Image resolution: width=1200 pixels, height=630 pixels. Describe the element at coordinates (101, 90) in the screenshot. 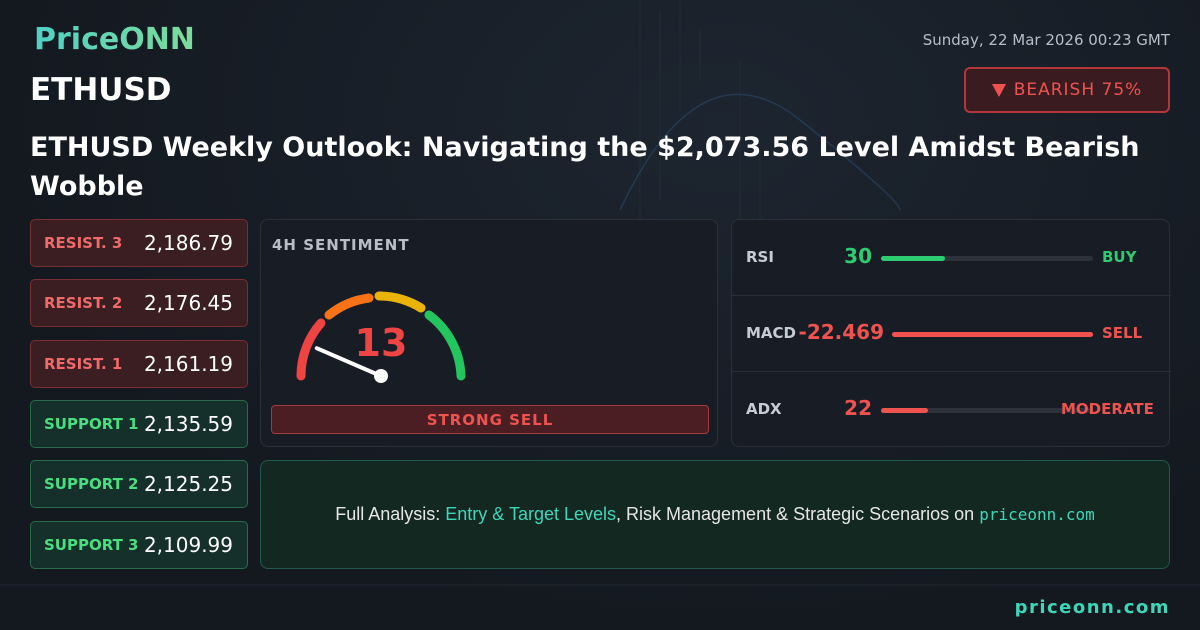

I see `symbol: ETHUSD` at that location.